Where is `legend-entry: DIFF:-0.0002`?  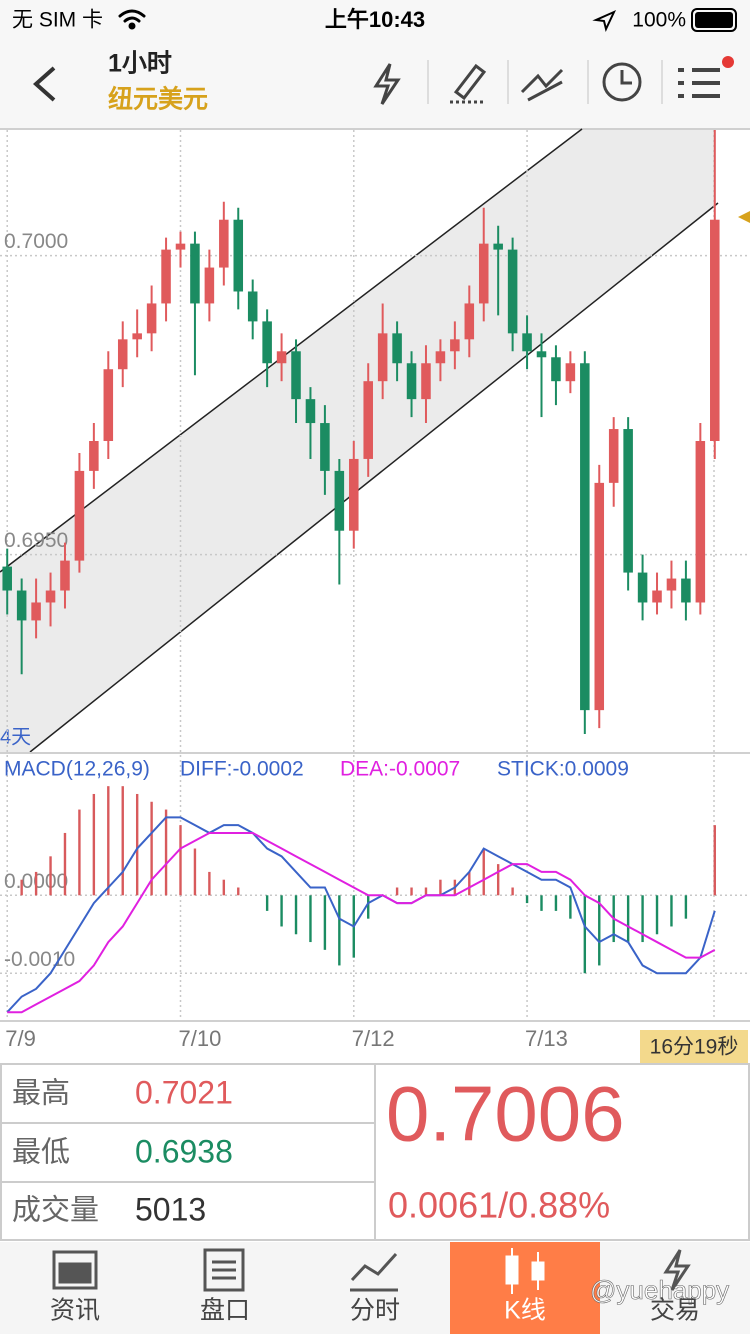
legend-entry: DIFF:-0.0002 is located at coordinates (242, 769).